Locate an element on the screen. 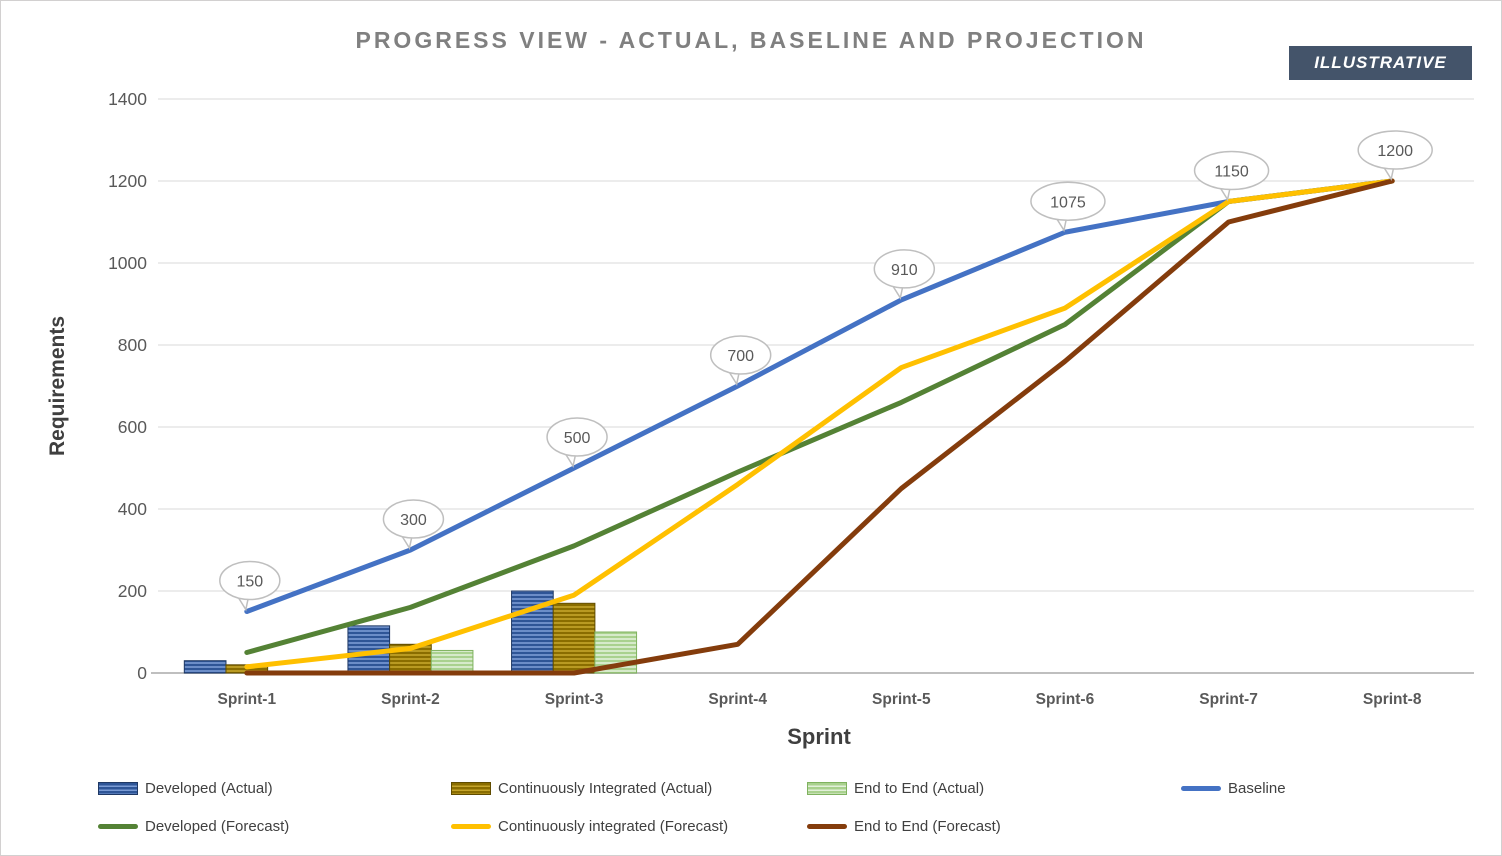 The height and width of the screenshot is (856, 1502). data-callout-sprint-3: 500 is located at coordinates (577, 442).